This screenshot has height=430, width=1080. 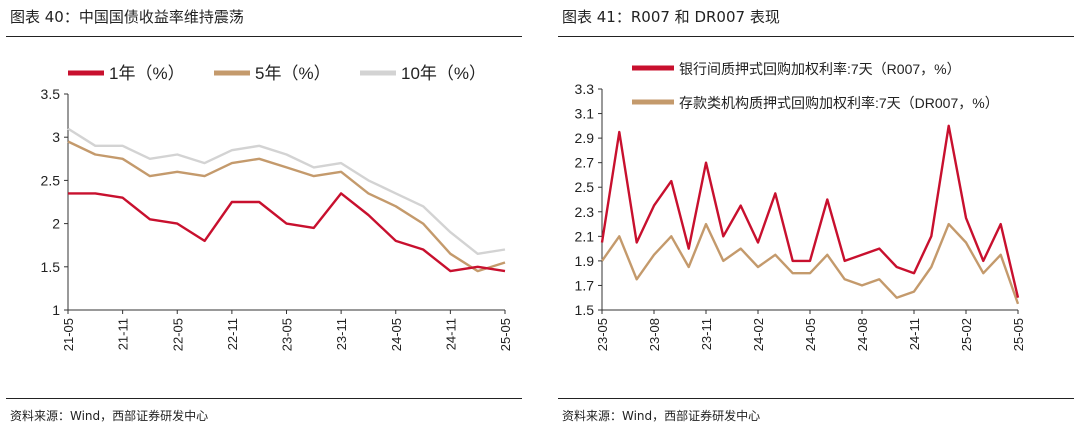 I want to click on x-tick-label: 24-08, so click(x=862, y=334).